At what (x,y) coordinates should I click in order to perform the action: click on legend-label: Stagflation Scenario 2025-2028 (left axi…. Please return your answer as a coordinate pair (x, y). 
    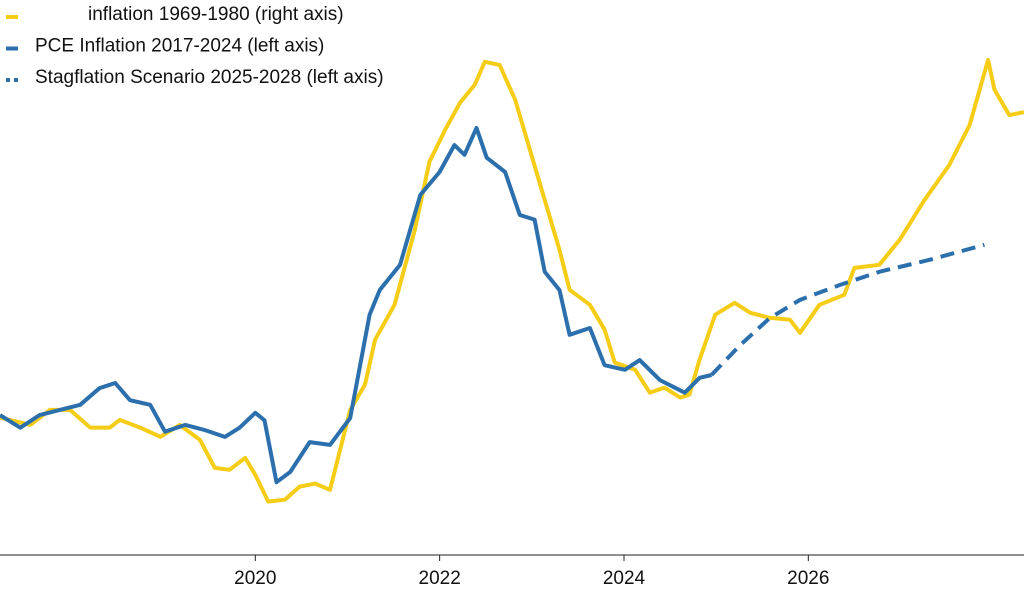
    Looking at the image, I should click on (209, 77).